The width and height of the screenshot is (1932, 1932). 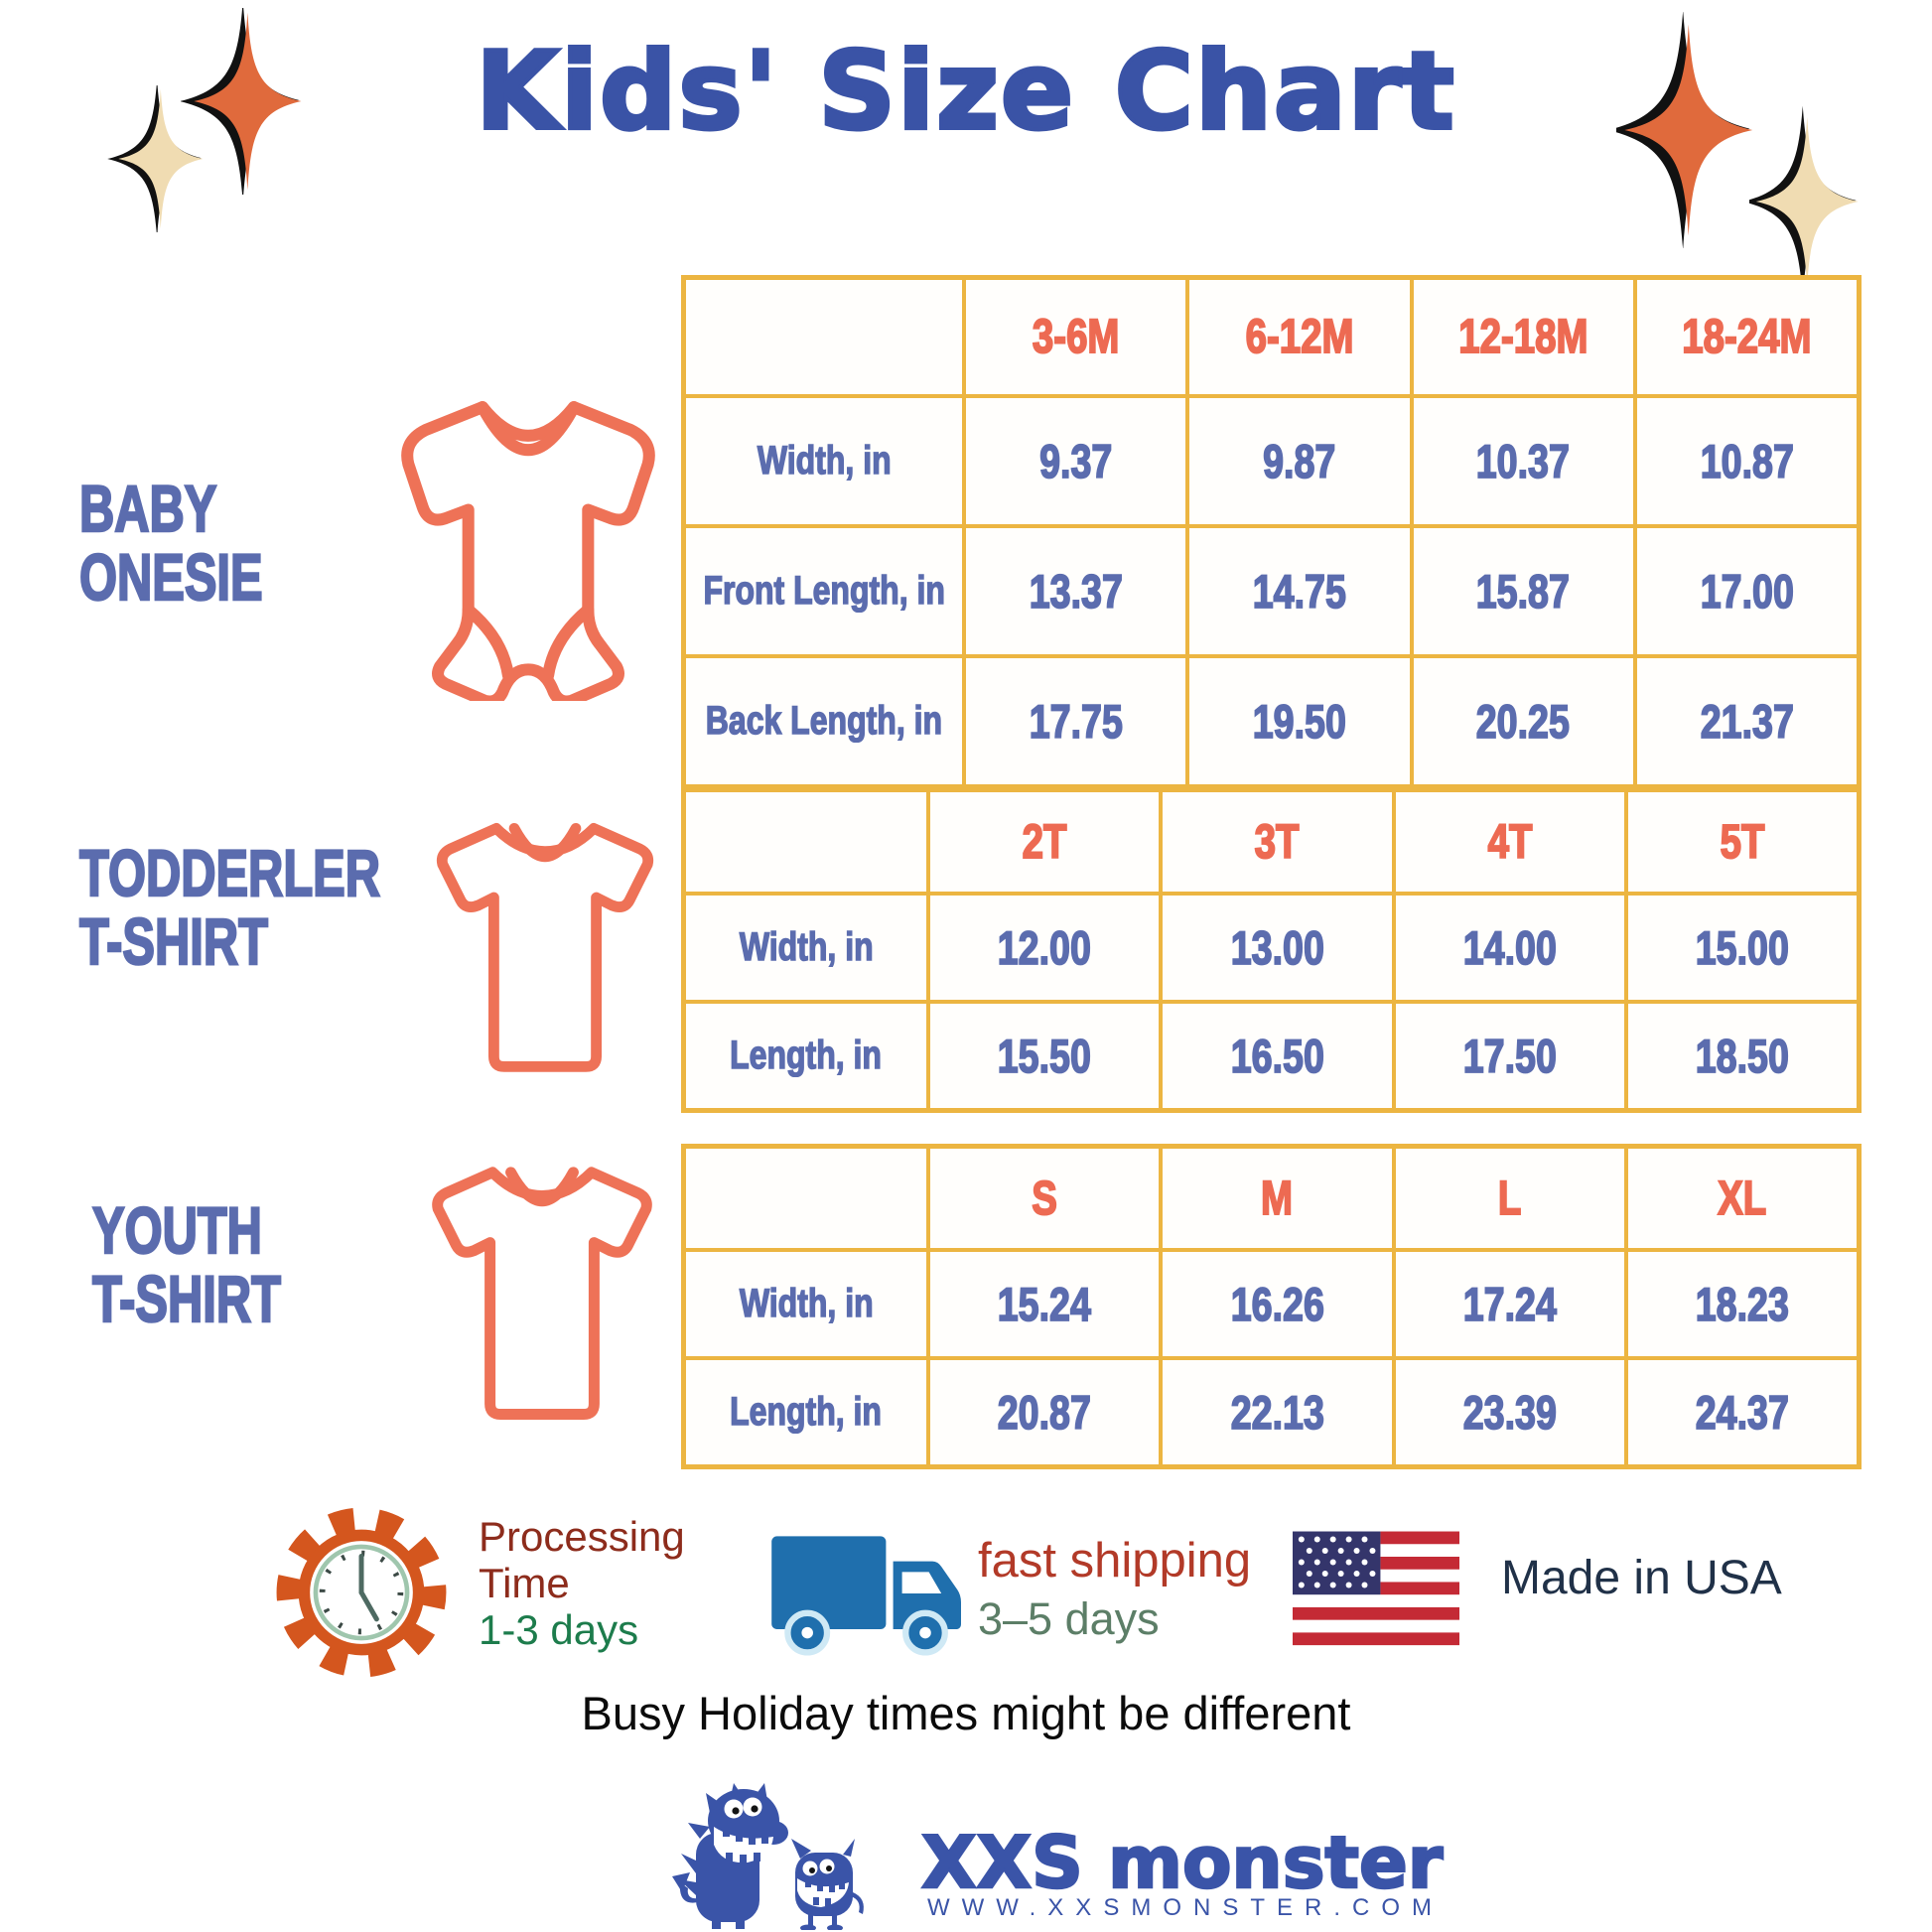 I want to click on table-row: Length, in 20.87 22.13 23.39 24.37, so click(x=1271, y=1410).